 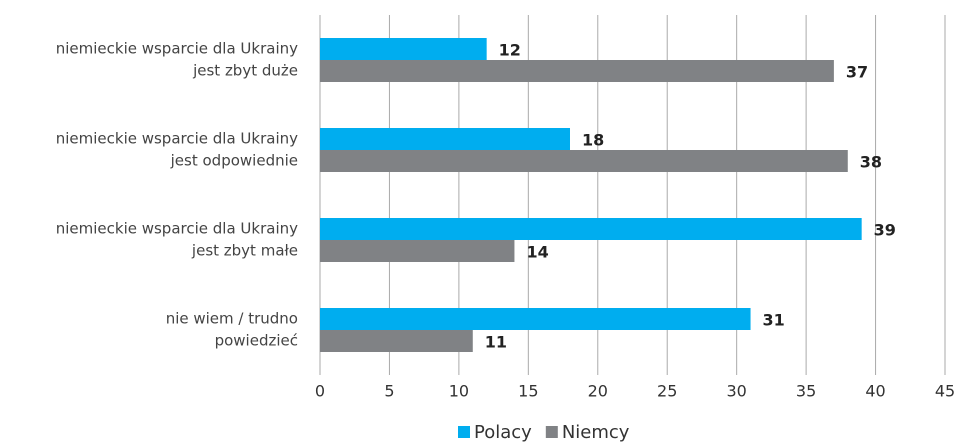 I want to click on x-tick-label: 45, so click(x=945, y=391).